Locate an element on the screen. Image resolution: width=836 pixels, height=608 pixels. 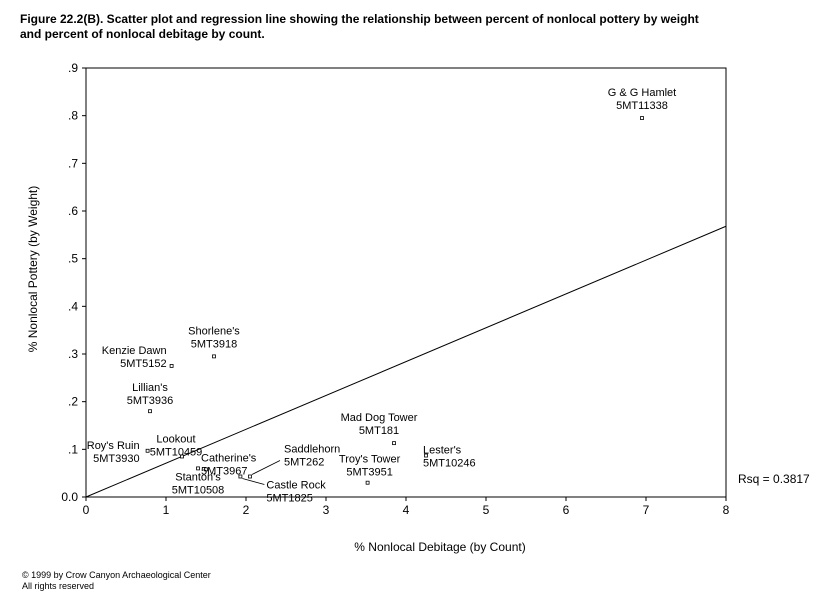
x-tick-label: 2 is located at coordinates (246, 510).